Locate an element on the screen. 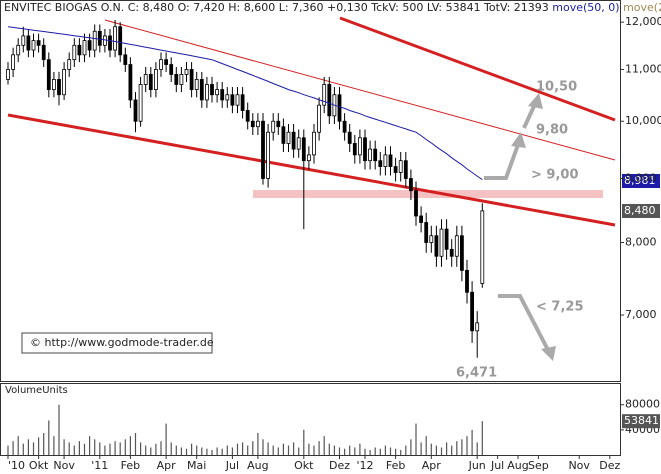  x-tick-label: '11 is located at coordinates (99, 465).